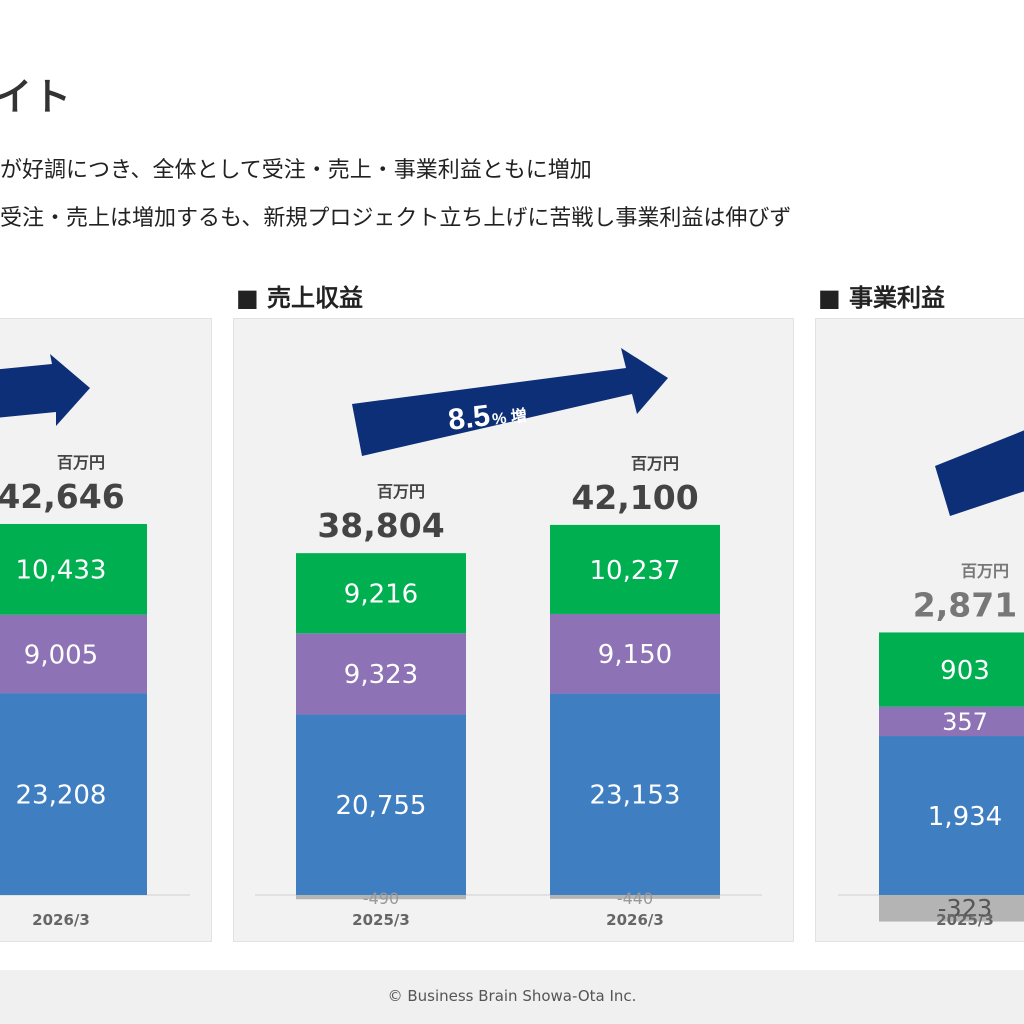 This screenshot has width=1024, height=1024. Describe the element at coordinates (965, 920) in the screenshot. I see `x-tick-label-profit: 2025/3` at that location.